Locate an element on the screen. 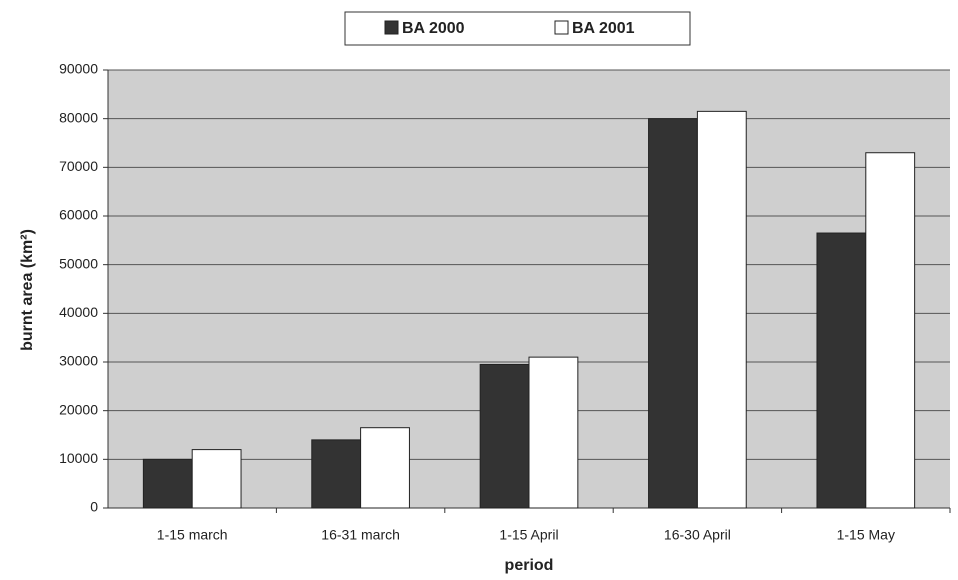 This screenshot has height=580, width=958. x-tick-label: 1-15 April is located at coordinates (528, 535).